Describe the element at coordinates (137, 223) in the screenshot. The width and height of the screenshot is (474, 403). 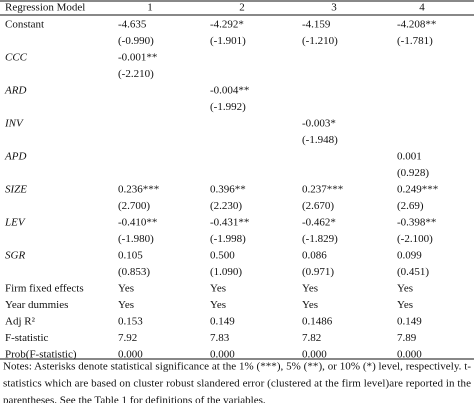
I see `cell-value: -0.410**` at that location.